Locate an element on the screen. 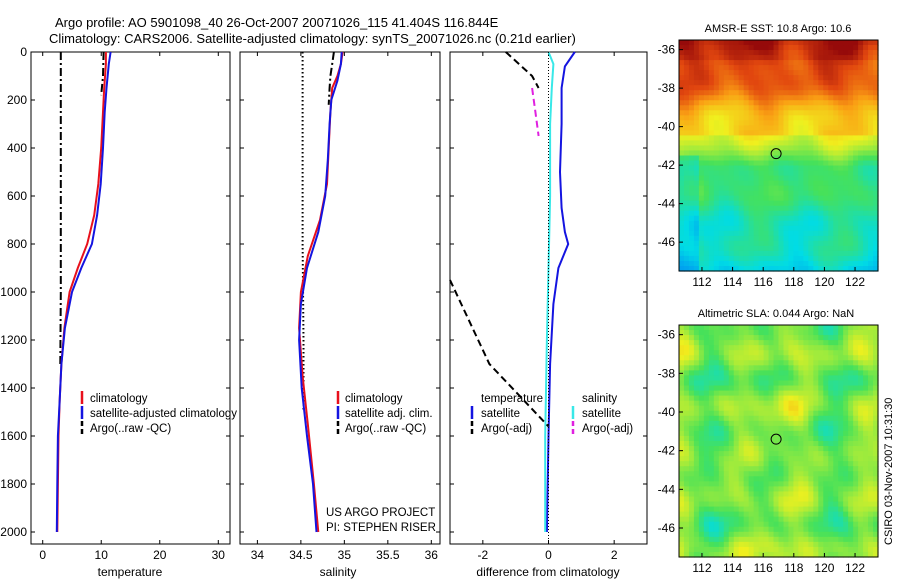 Image resolution: width=900 pixels, height=580 pixels. x-tick-label: -2 is located at coordinates (482, 555).